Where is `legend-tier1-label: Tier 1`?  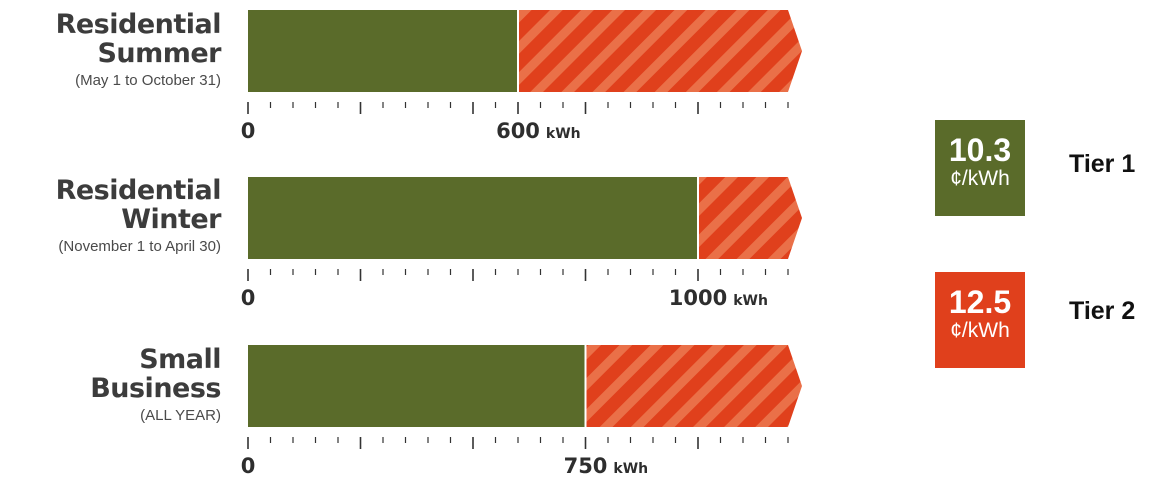
legend-tier1-label: Tier 1 is located at coordinates (1102, 164).